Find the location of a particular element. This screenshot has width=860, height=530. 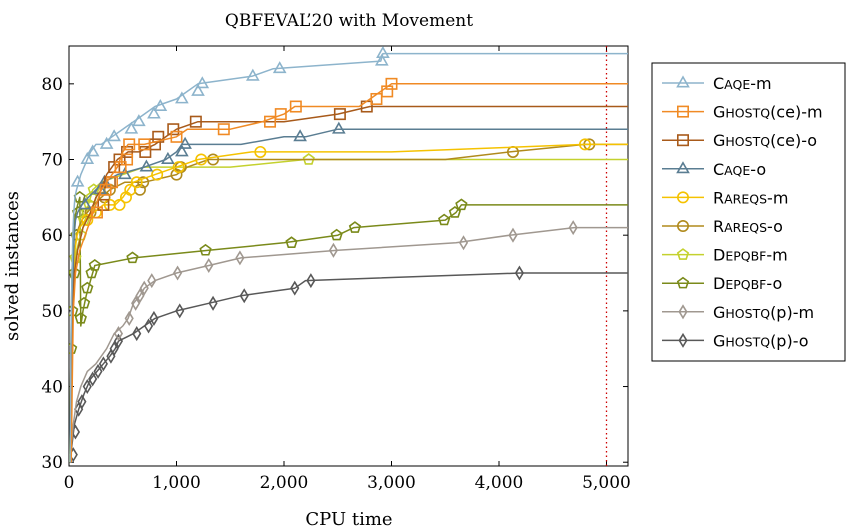

legend-entry-caqe-o: CAQE-o is located at coordinates (714, 169).